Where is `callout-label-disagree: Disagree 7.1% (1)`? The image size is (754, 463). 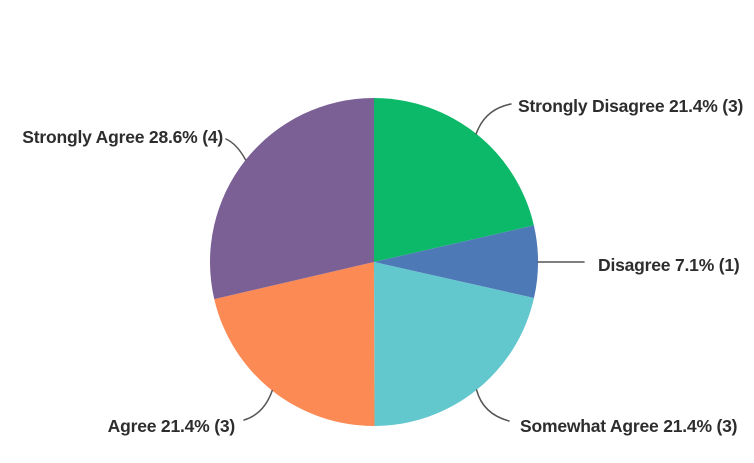 callout-label-disagree: Disagree 7.1% (1) is located at coordinates (669, 265).